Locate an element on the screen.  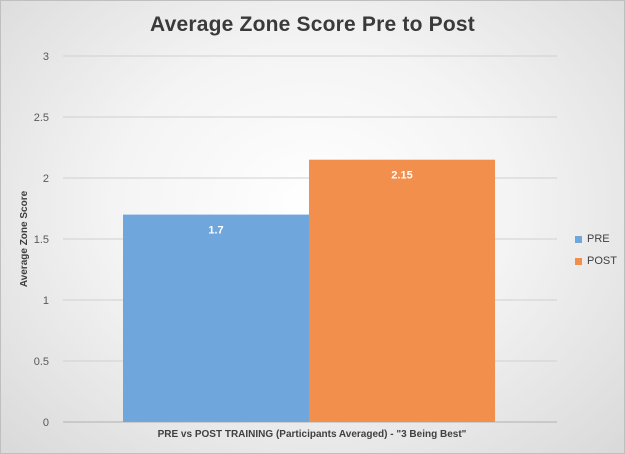
legend-item-post: POST is located at coordinates (596, 261).